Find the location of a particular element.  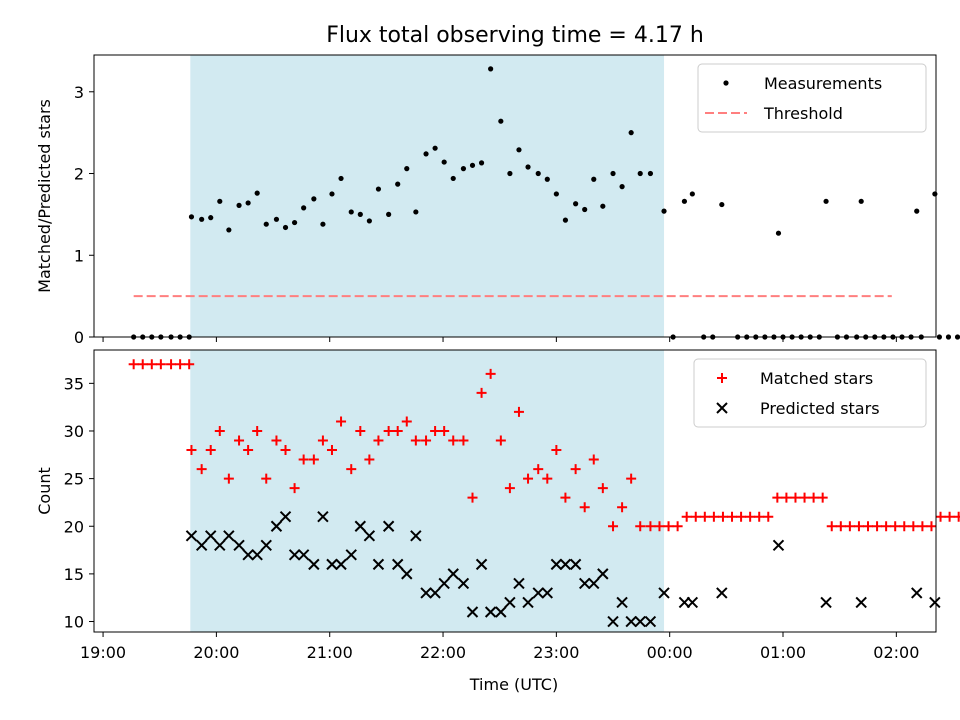

x-axis-label: Time (UTC) is located at coordinates (513, 684).